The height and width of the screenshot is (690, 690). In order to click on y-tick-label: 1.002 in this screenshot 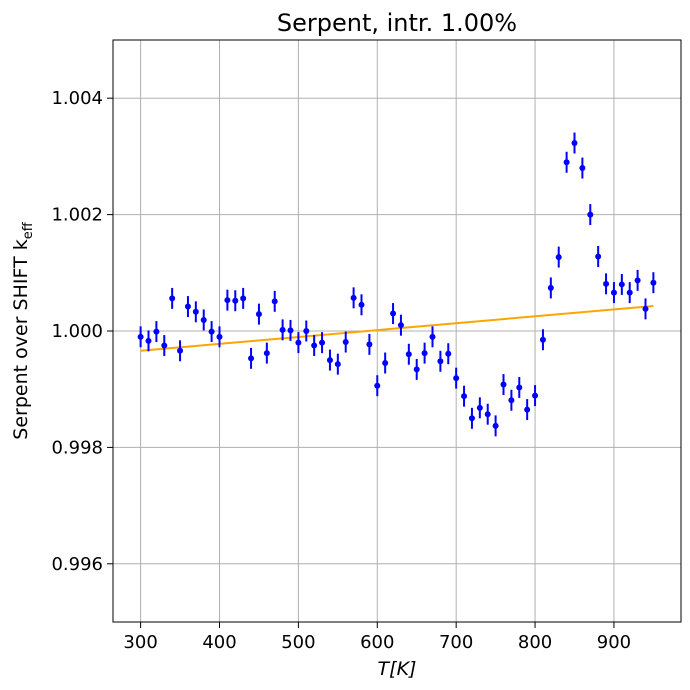, I will do `click(77, 215)`.